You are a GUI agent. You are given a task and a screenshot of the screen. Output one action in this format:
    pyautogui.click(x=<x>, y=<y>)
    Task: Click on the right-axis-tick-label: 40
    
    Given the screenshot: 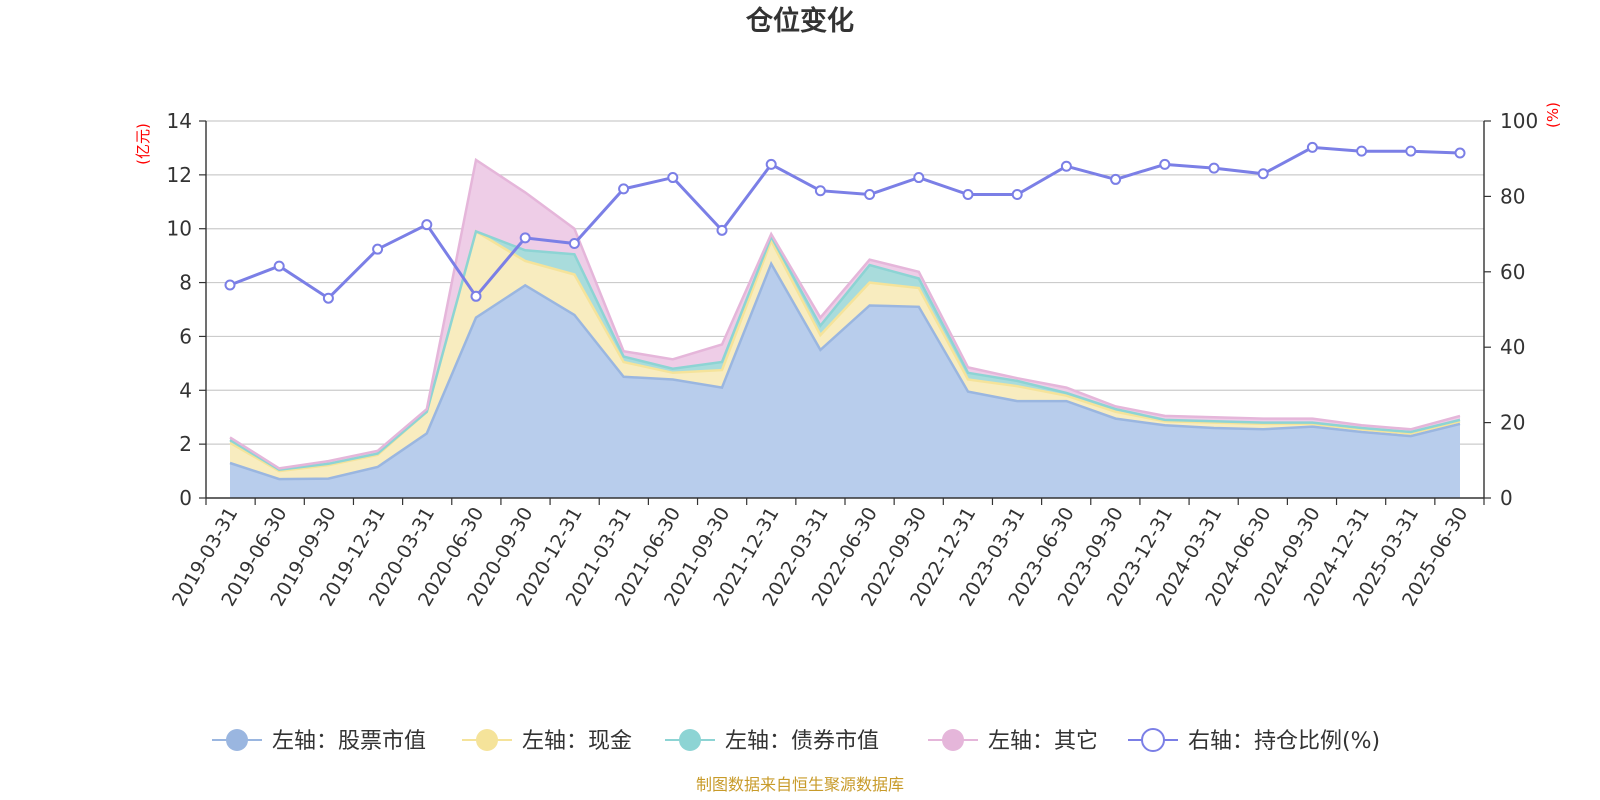 What is the action you would take?
    pyautogui.click(x=1512, y=347)
    